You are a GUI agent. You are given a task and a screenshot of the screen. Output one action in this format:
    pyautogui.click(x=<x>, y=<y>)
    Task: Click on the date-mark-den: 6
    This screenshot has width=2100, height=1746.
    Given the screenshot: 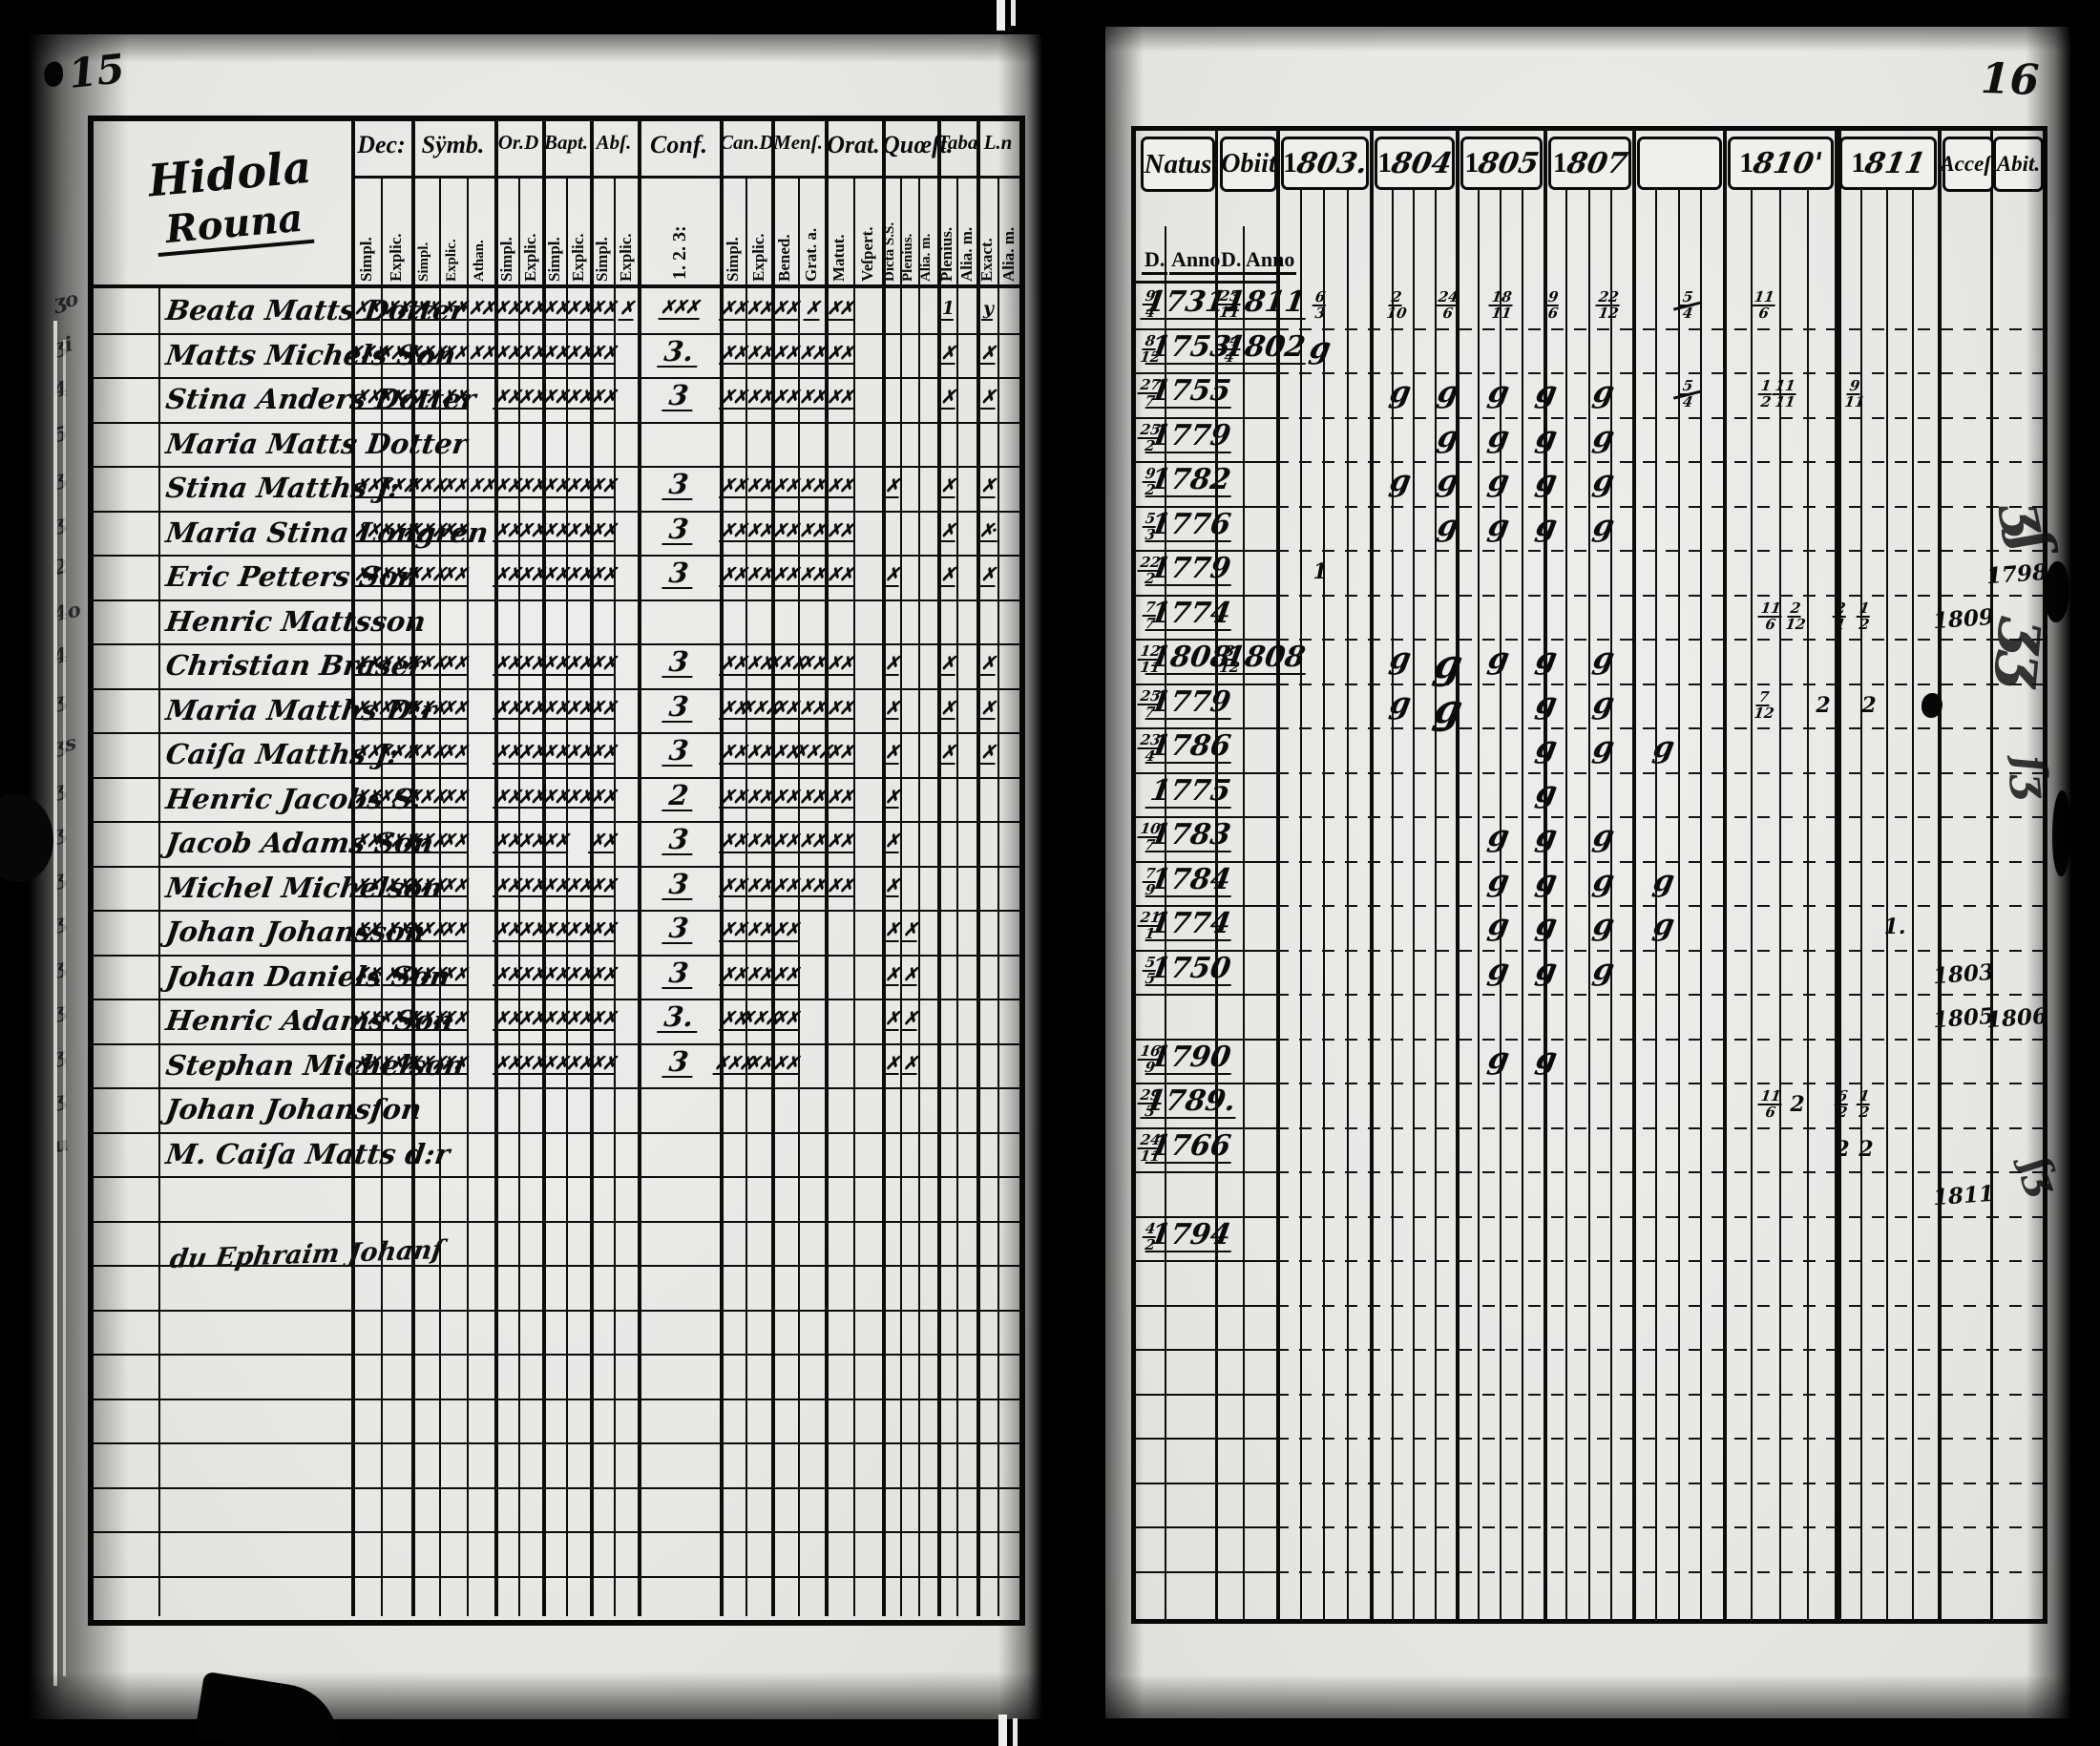 What is the action you would take?
    pyautogui.click(x=1553, y=313)
    